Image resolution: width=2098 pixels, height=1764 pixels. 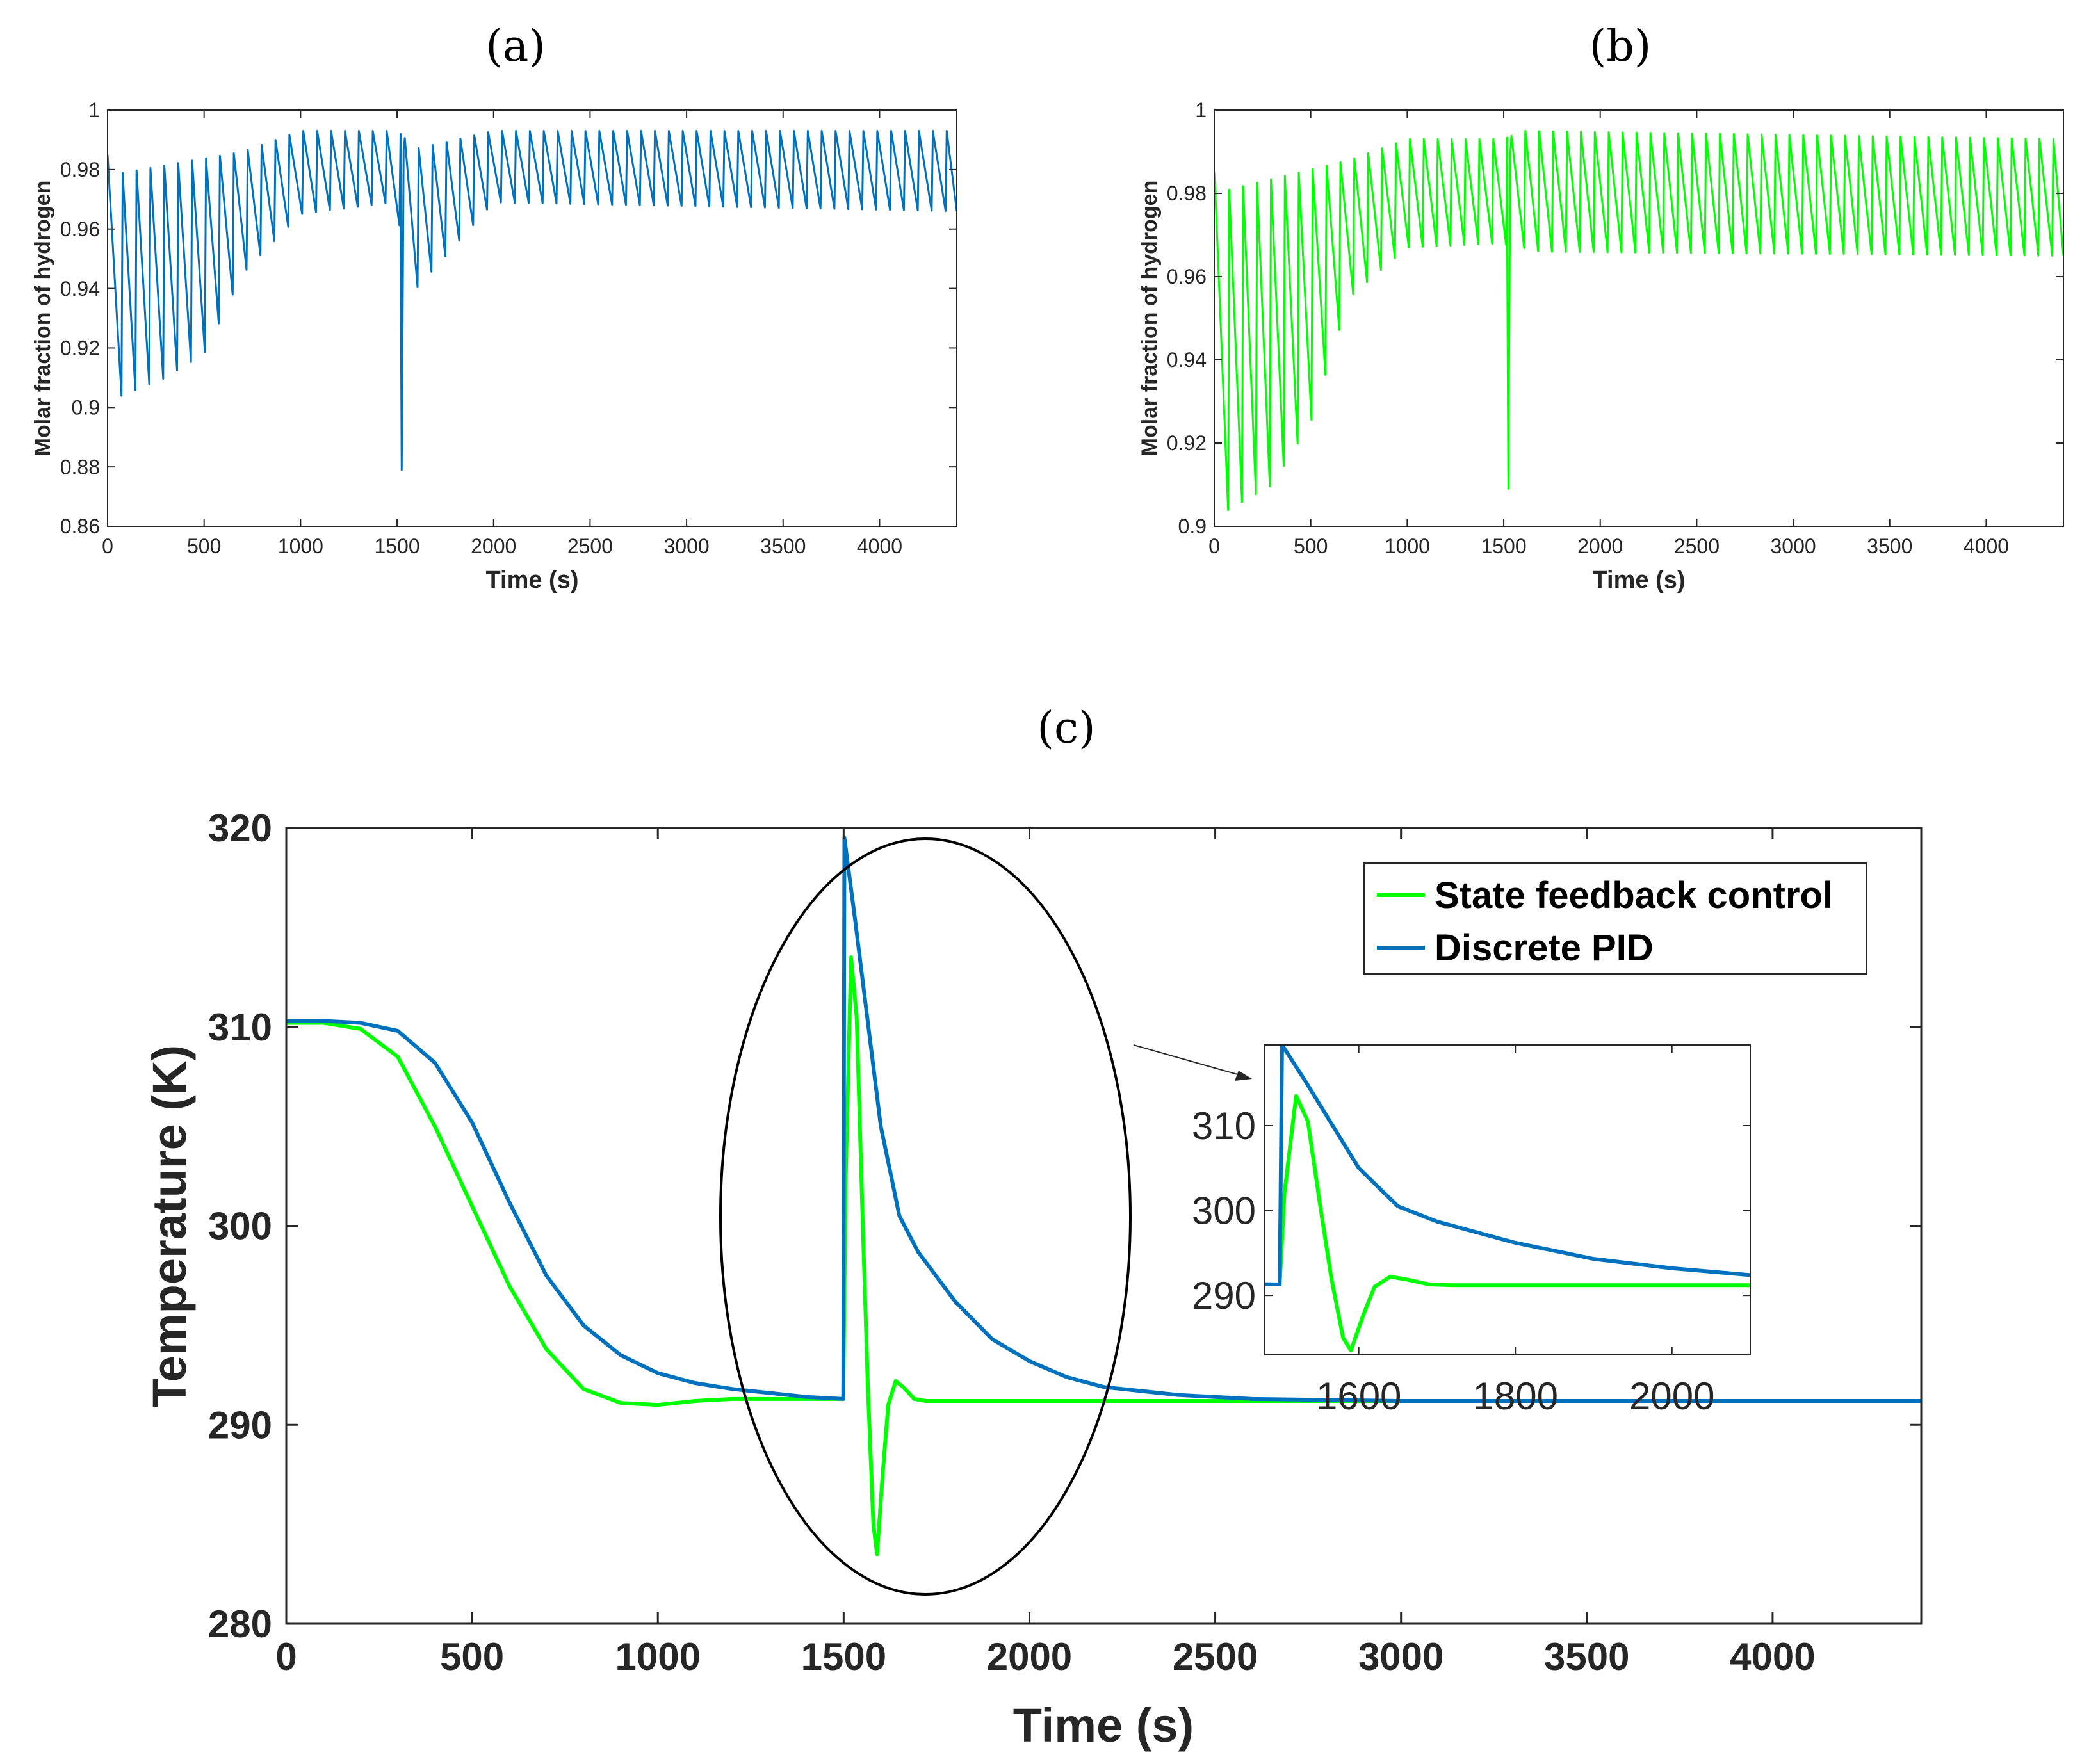 I want to click on panel-a-series, so click(x=532, y=300).